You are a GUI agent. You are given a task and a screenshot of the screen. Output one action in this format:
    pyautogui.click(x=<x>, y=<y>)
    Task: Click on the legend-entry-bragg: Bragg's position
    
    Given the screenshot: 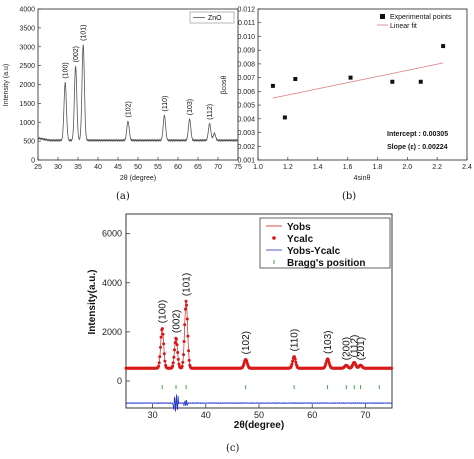 What is the action you would take?
    pyautogui.click(x=326, y=263)
    